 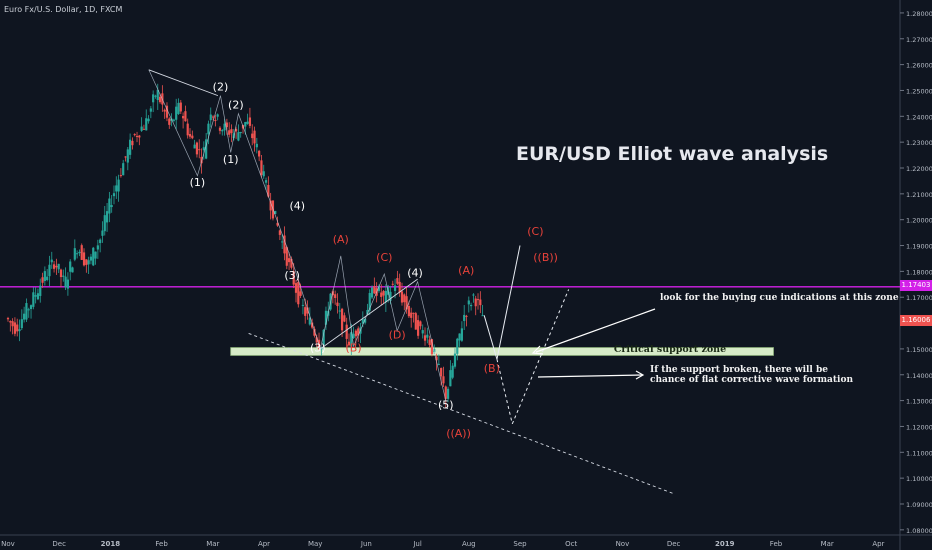 What do you see at coordinates (827, 544) in the screenshot?
I see `x-tick-label: Mar` at bounding box center [827, 544].